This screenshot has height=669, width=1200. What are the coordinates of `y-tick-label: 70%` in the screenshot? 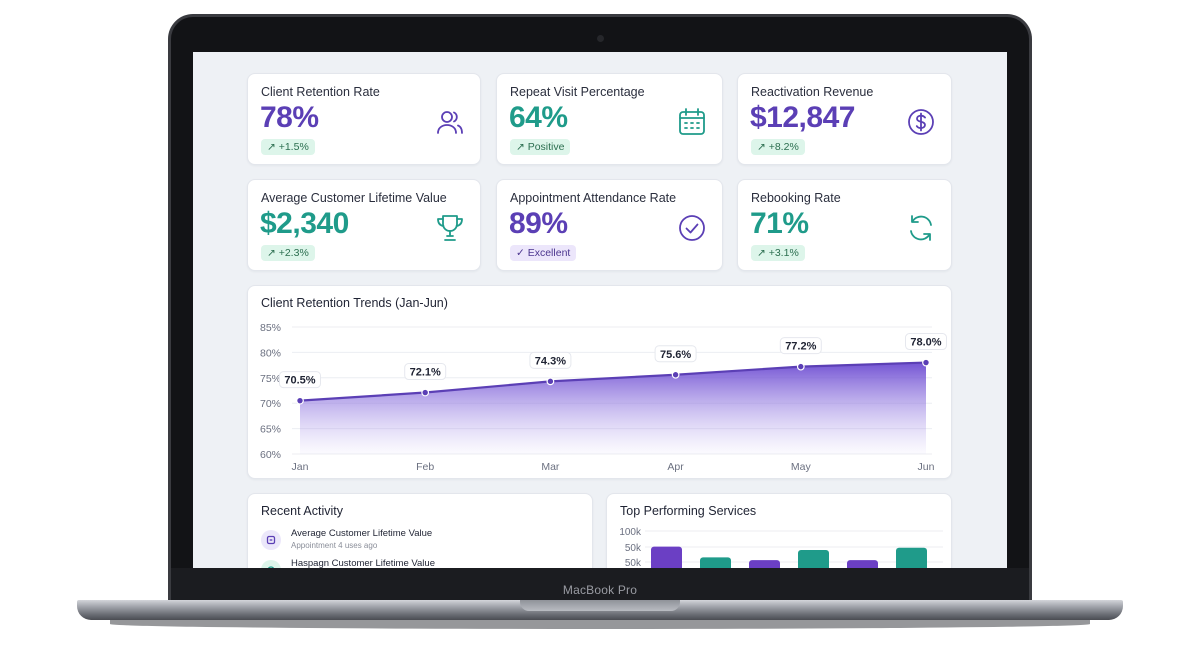 It's located at (270, 404).